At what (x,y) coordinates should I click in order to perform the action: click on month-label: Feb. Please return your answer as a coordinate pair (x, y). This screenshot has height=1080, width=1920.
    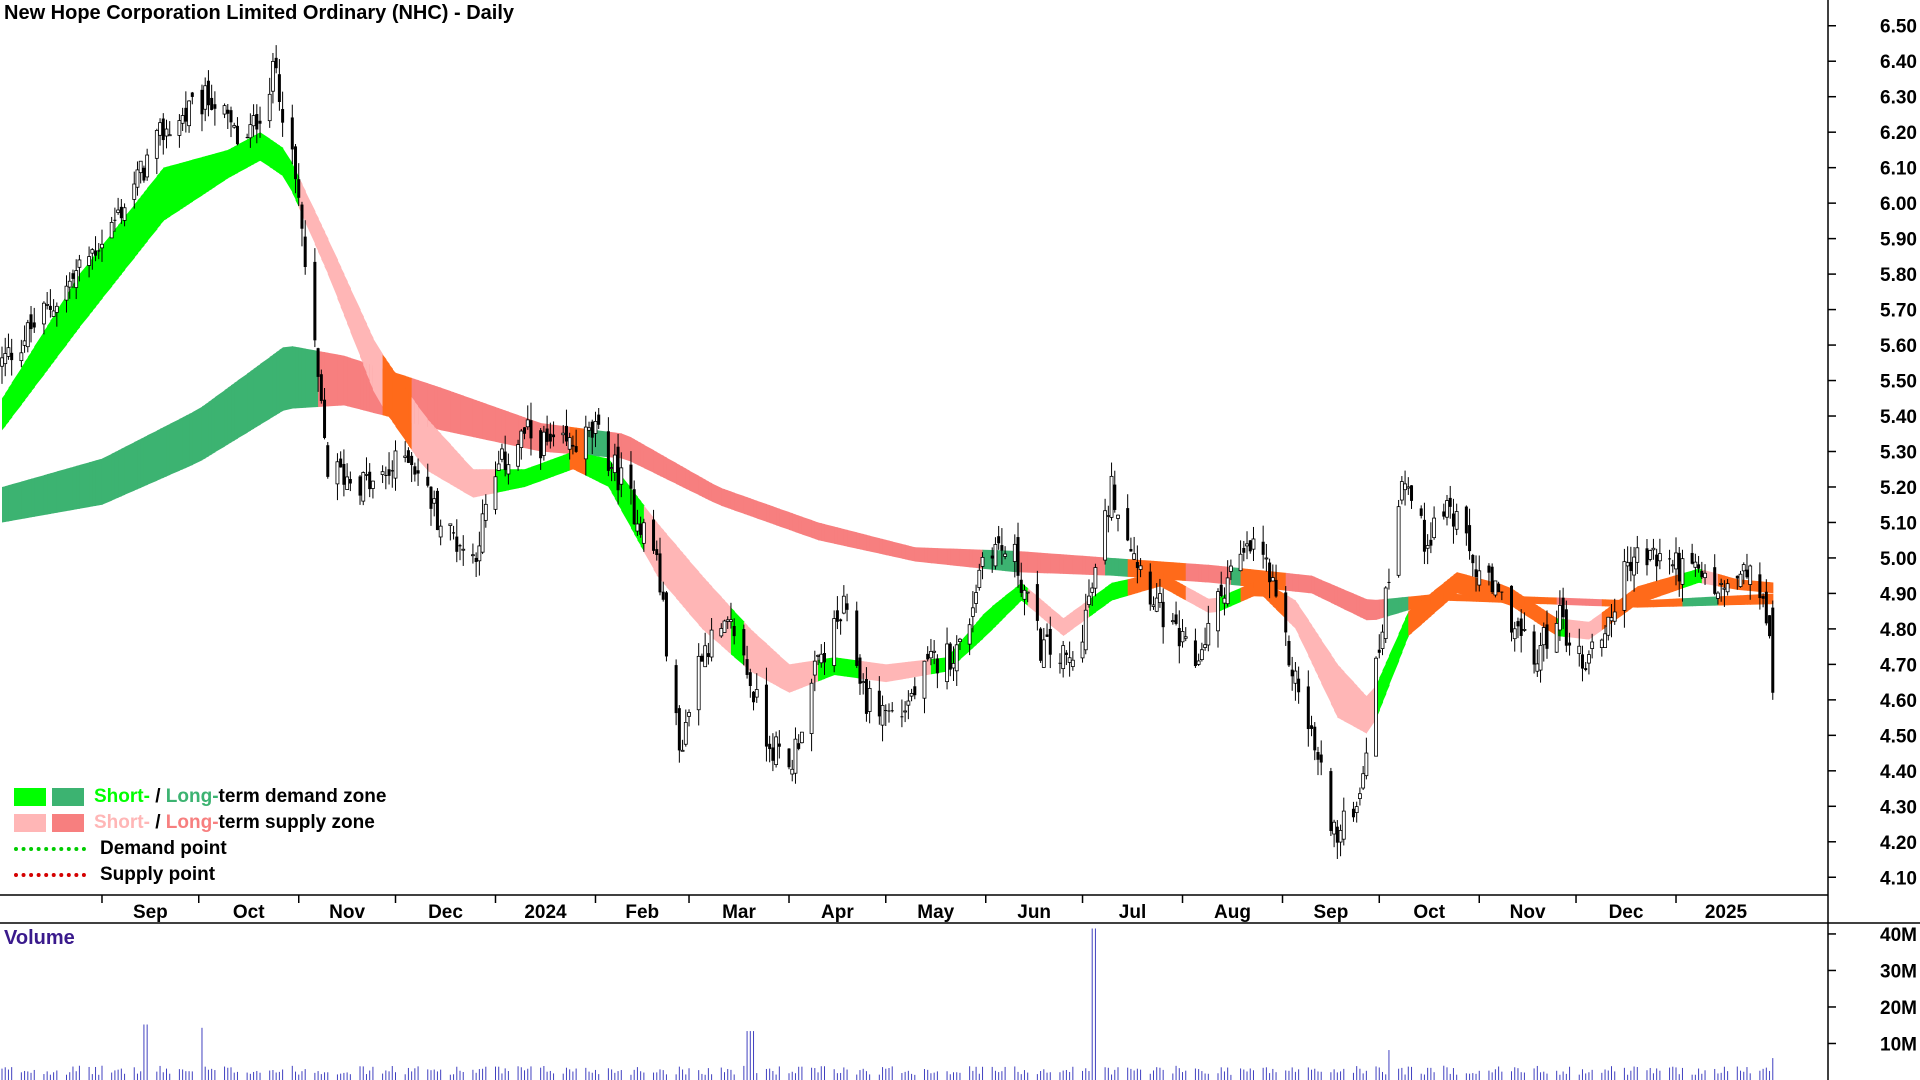
    Looking at the image, I should click on (642, 912).